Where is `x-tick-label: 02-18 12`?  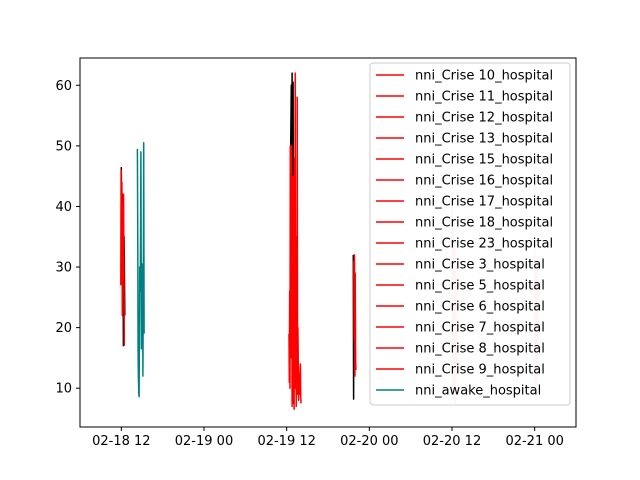 x-tick-label: 02-18 12 is located at coordinates (121, 441).